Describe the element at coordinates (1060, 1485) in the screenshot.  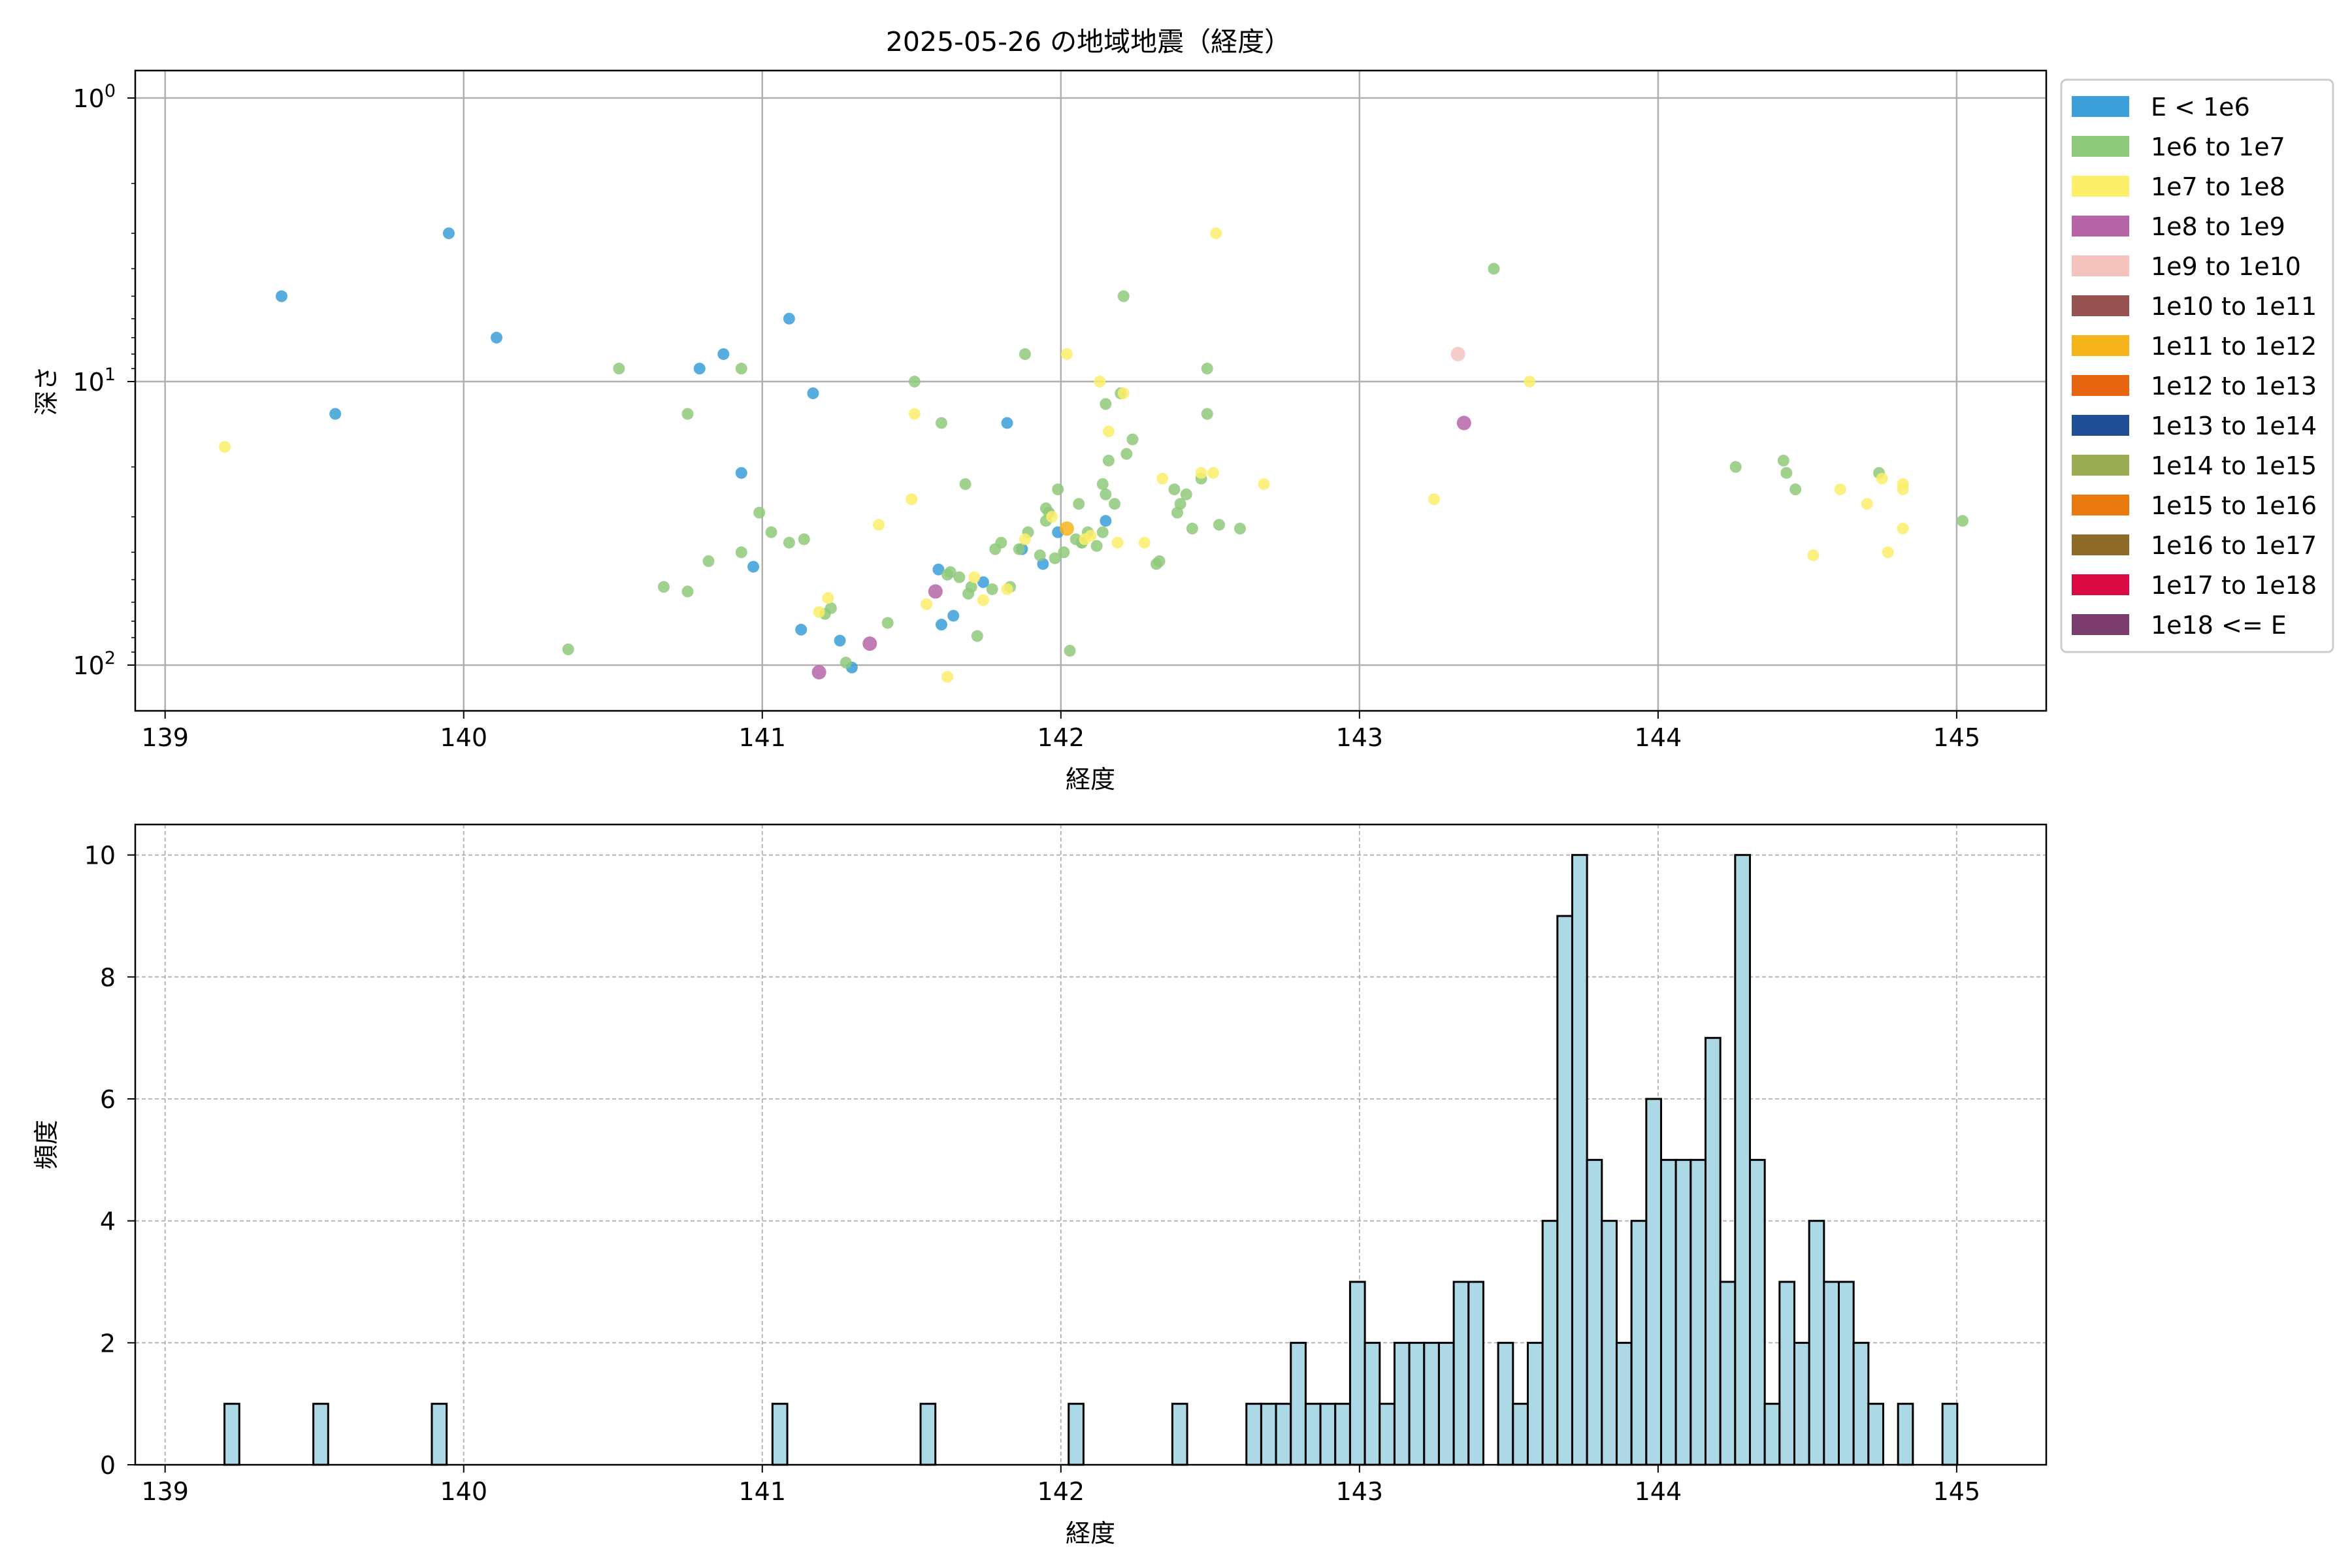
I see `histogram-x-ticks: 139 140 141 142 143 144 145` at that location.